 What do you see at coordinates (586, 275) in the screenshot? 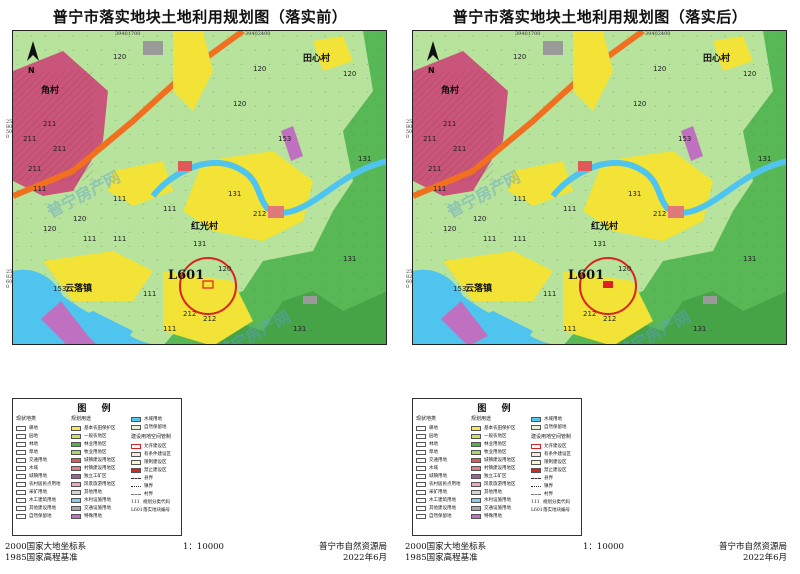
I see `parcel-label: L601` at bounding box center [586, 275].